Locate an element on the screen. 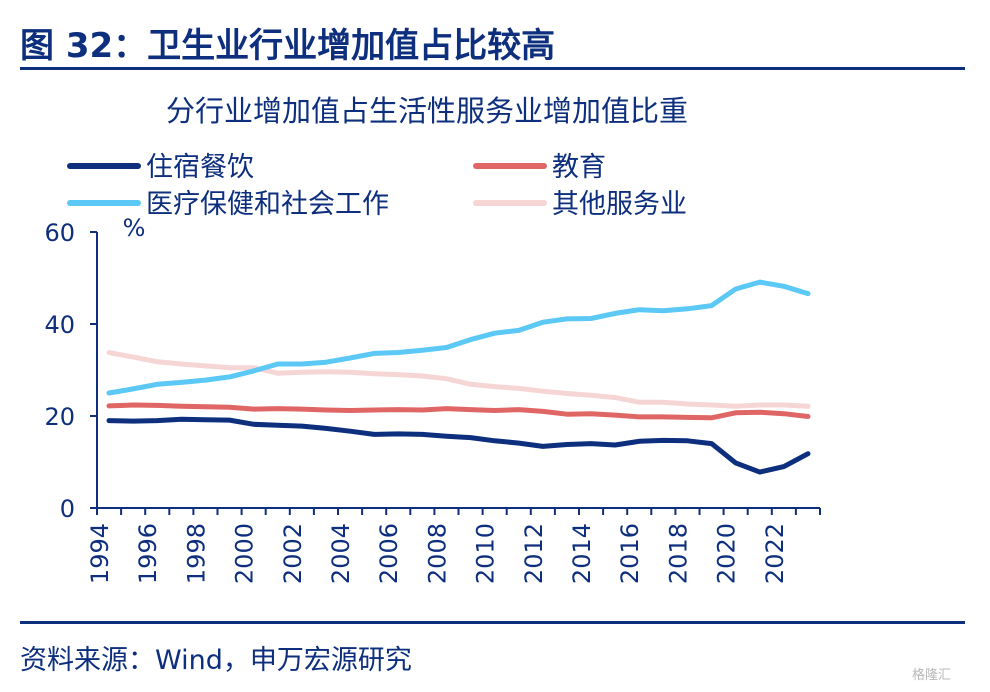 This screenshot has width=990, height=692. y-axis-unit: % is located at coordinates (134, 228).